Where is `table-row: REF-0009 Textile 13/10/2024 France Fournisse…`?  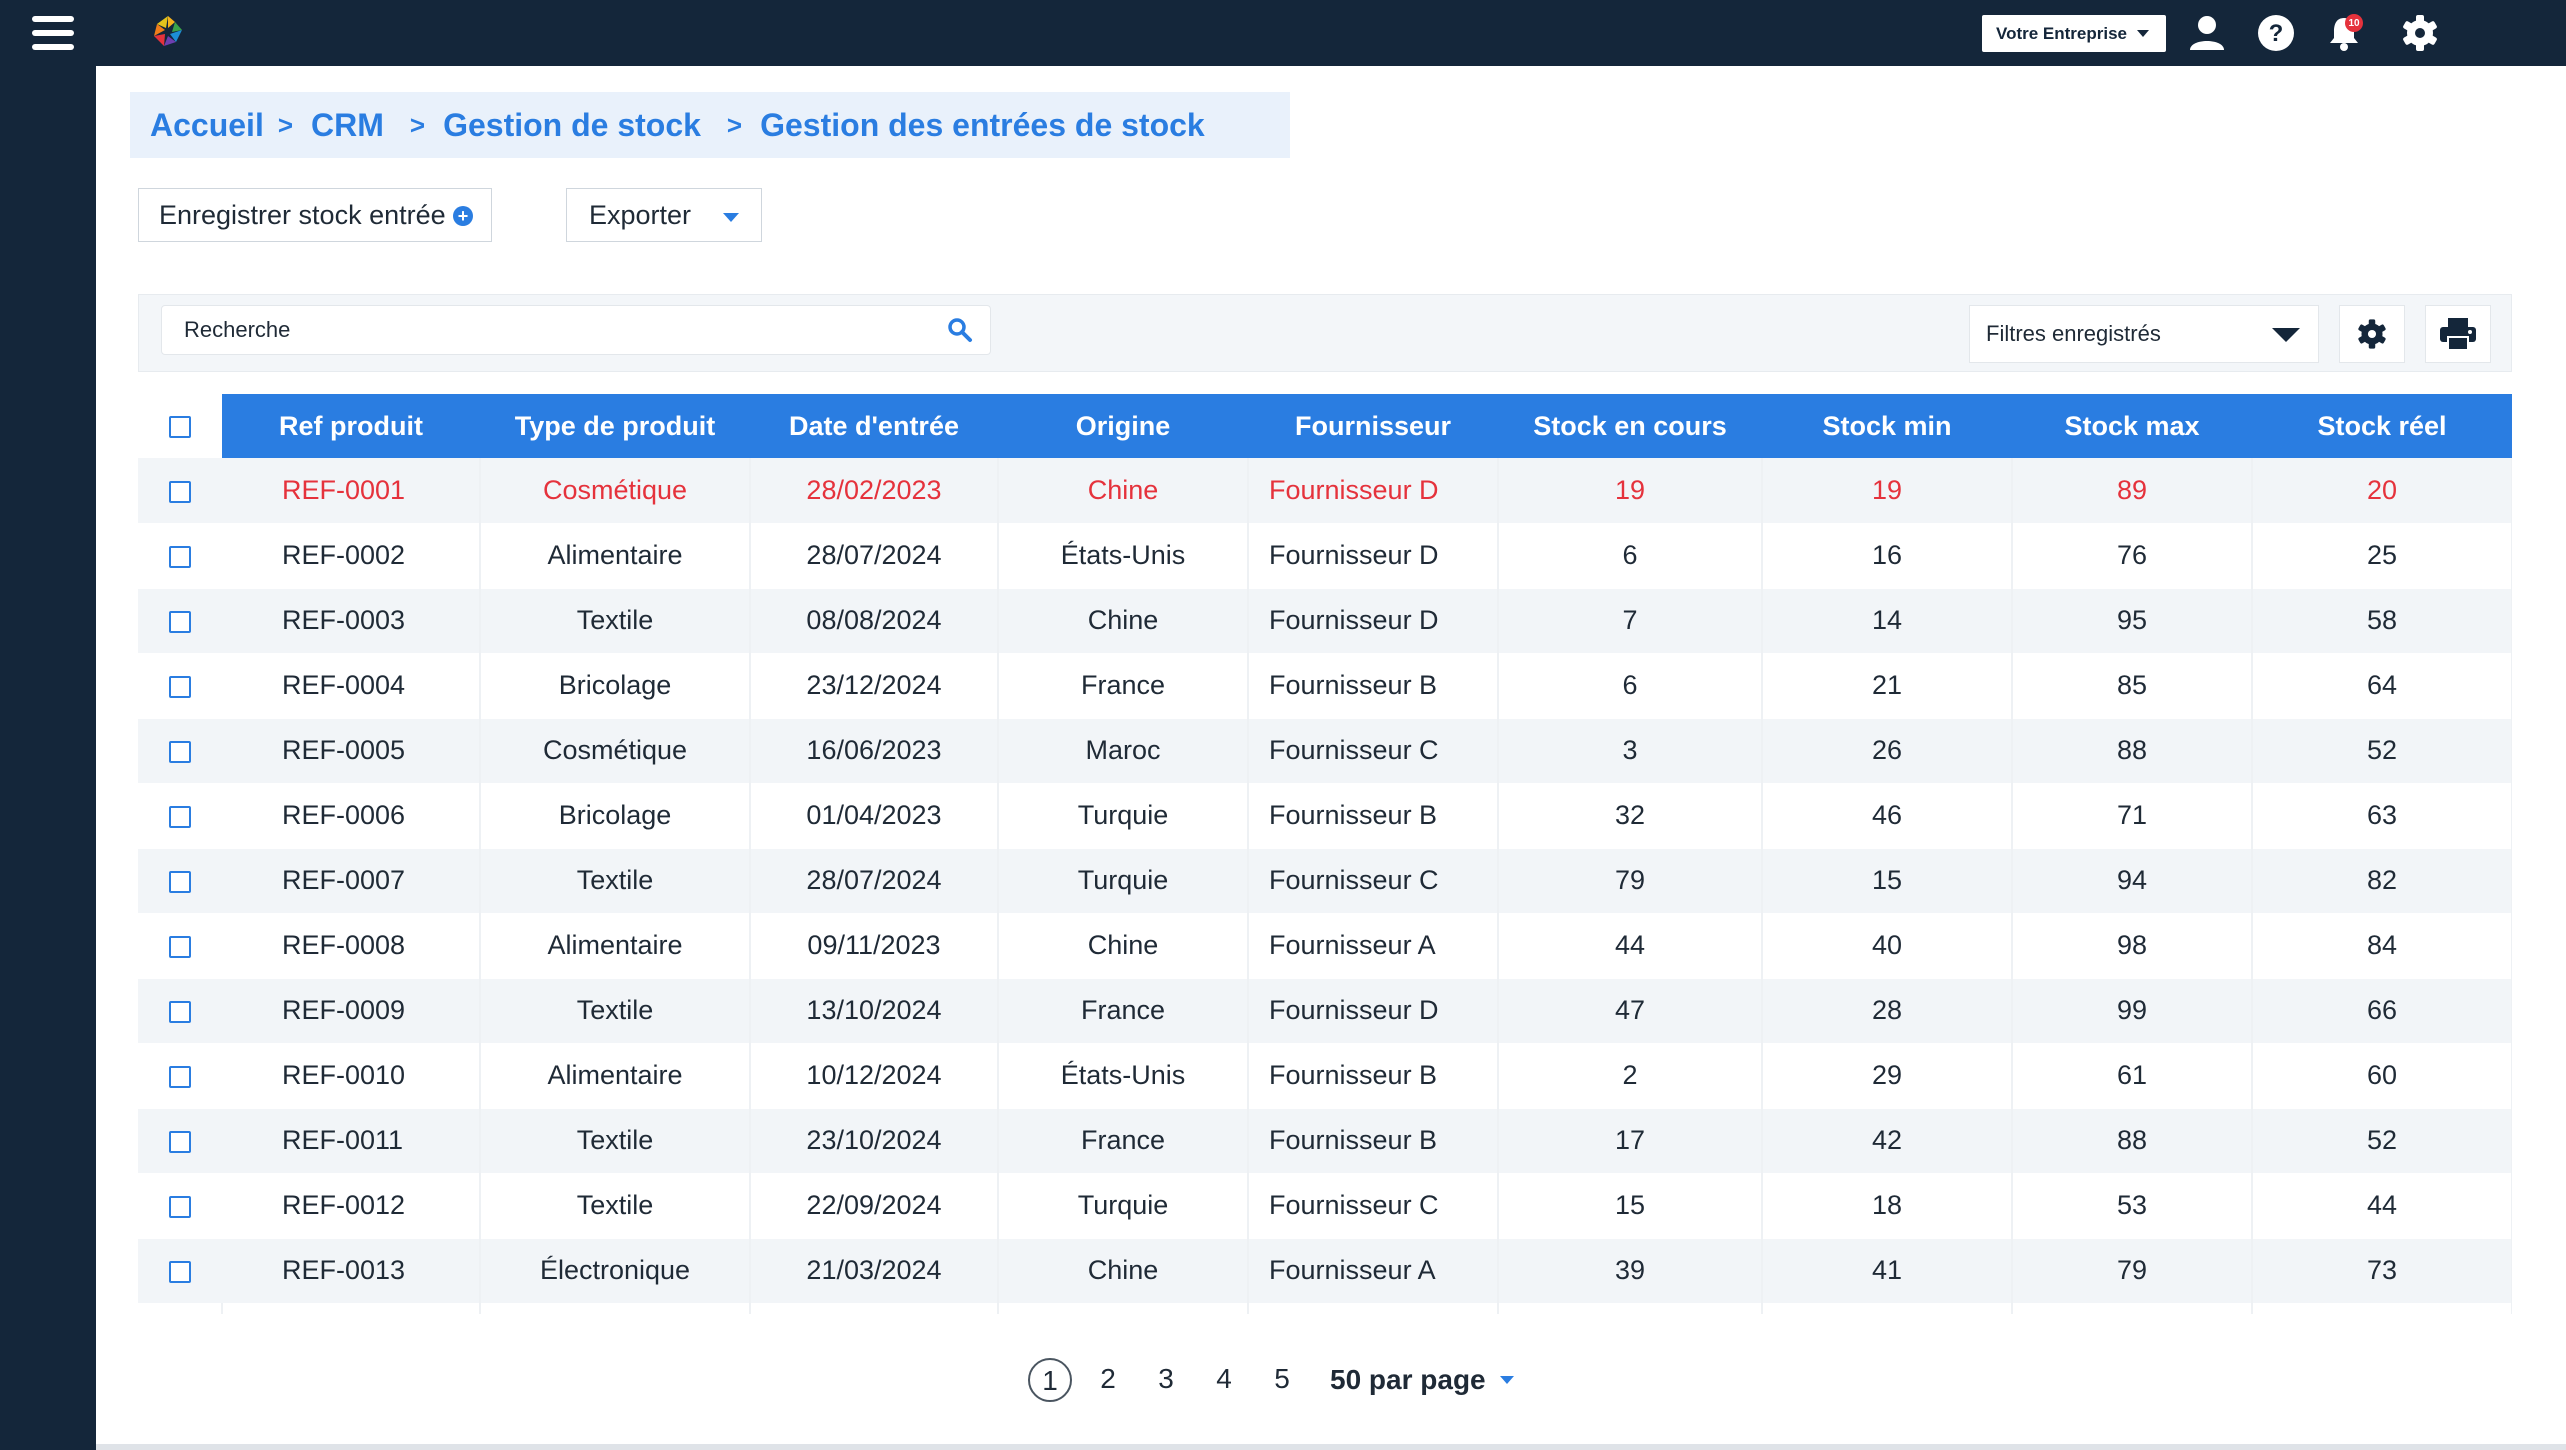
table-row: REF-0009 Textile 13/10/2024 France Fournisse… is located at coordinates (1325, 1011).